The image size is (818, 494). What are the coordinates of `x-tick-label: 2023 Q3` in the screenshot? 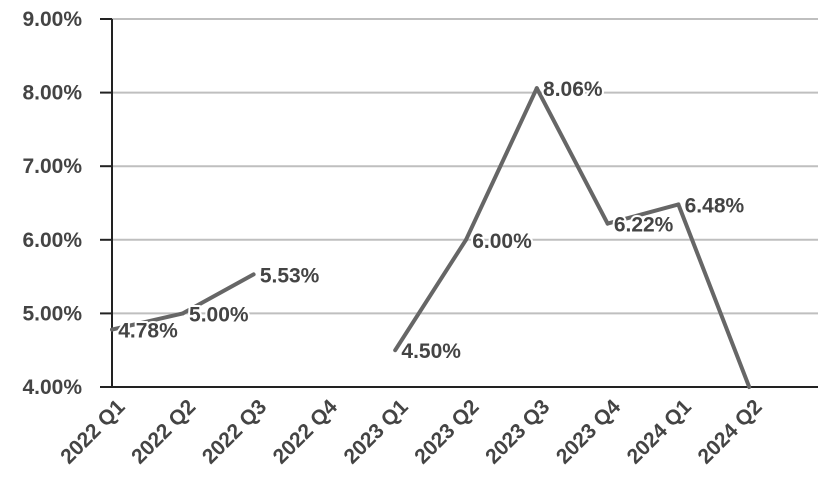 It's located at (517, 431).